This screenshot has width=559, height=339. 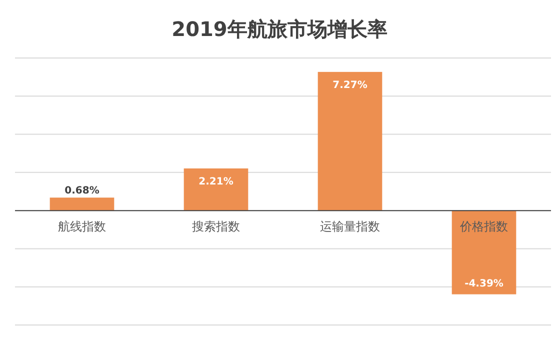 What do you see at coordinates (280, 29) in the screenshot?
I see `chart-title: 2019年航旅市场增长率` at bounding box center [280, 29].